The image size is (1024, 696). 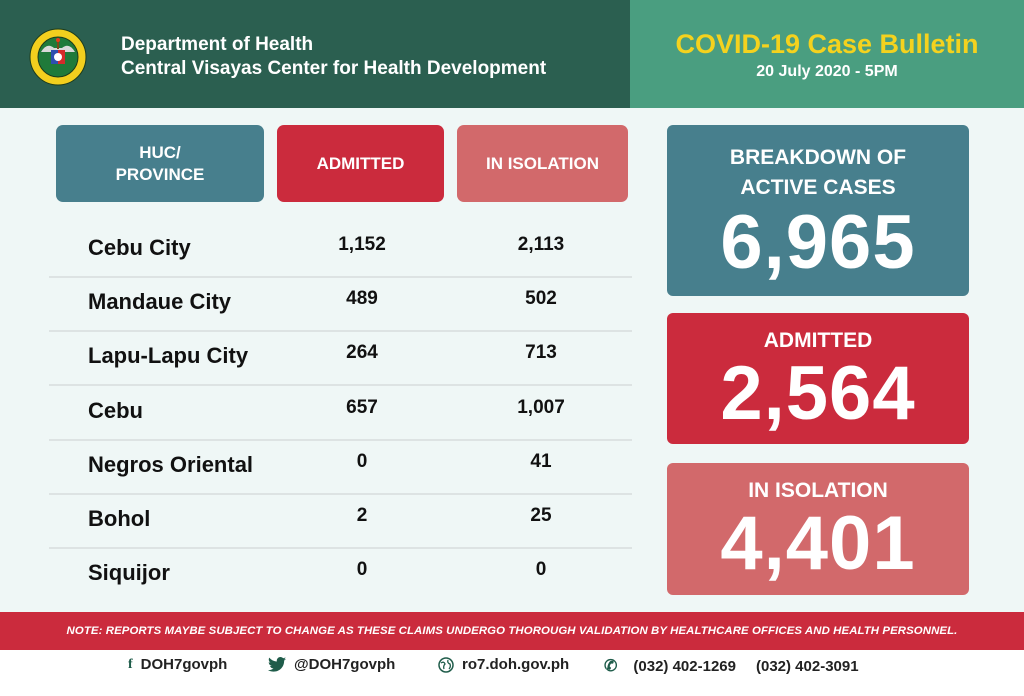 What do you see at coordinates (541, 515) in the screenshot?
I see `row-isolation: 25` at bounding box center [541, 515].